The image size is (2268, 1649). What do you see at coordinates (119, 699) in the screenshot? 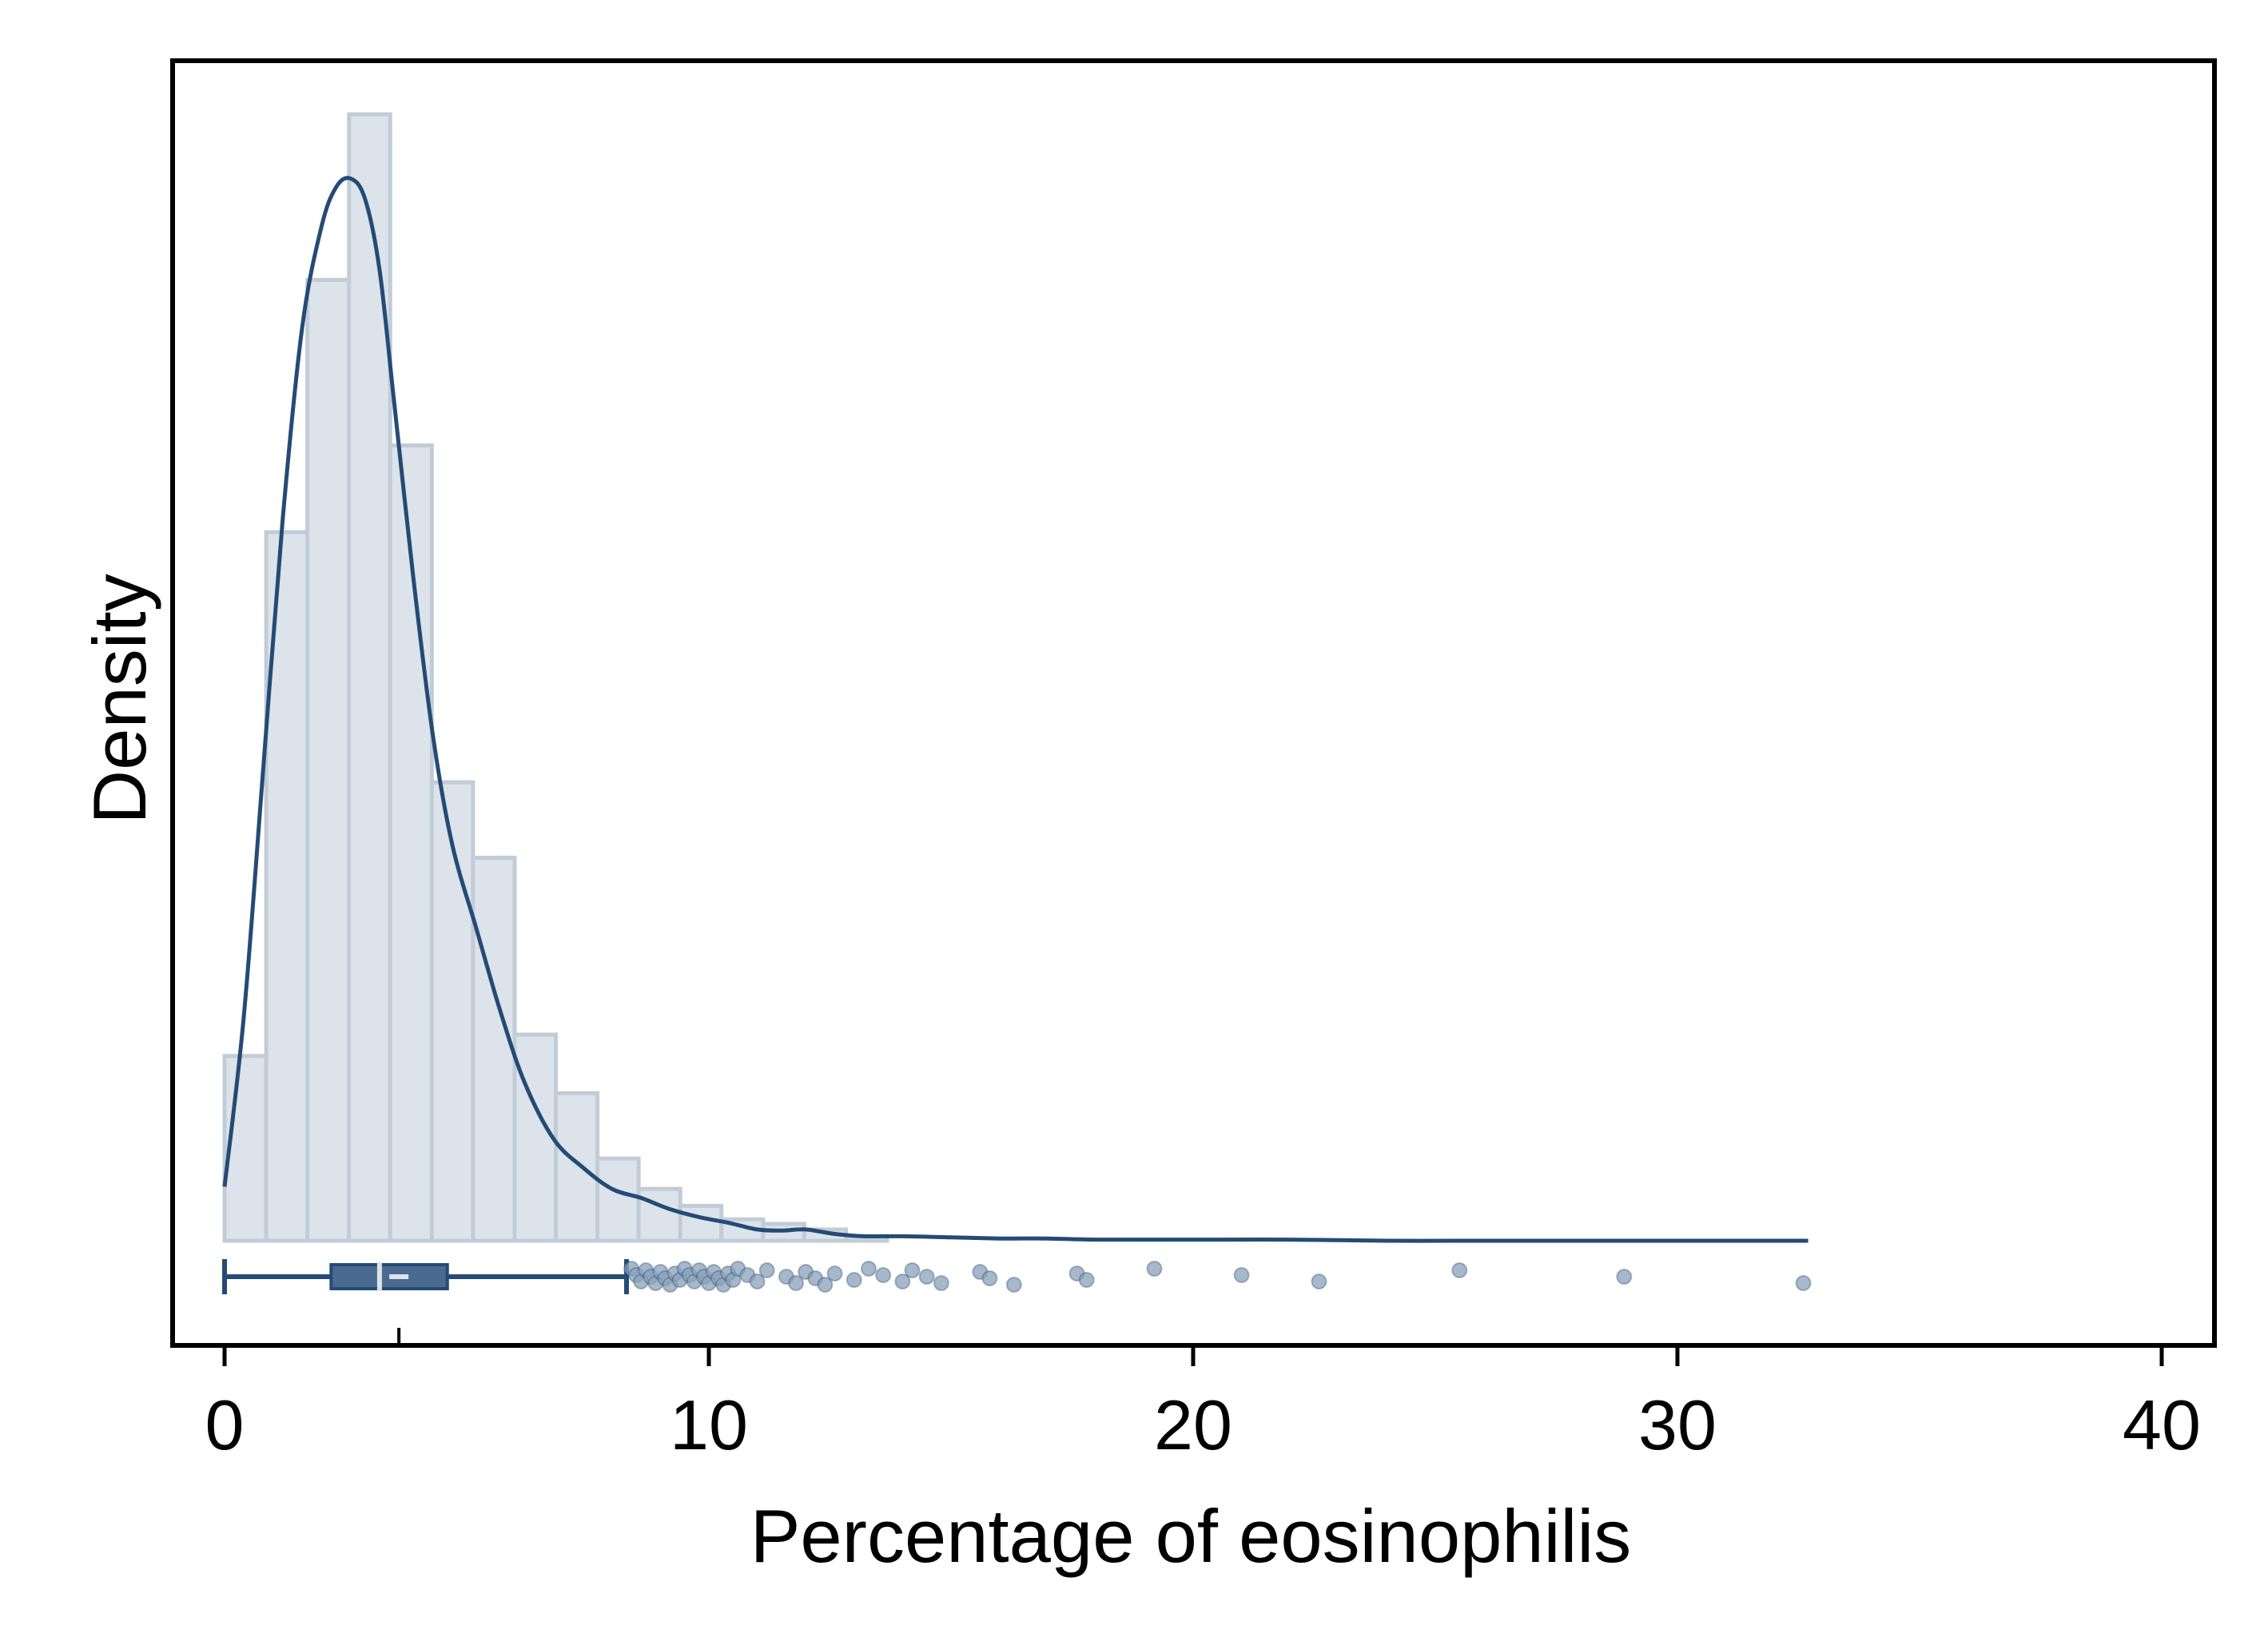
I see `y-axis-title: Density` at bounding box center [119, 699].